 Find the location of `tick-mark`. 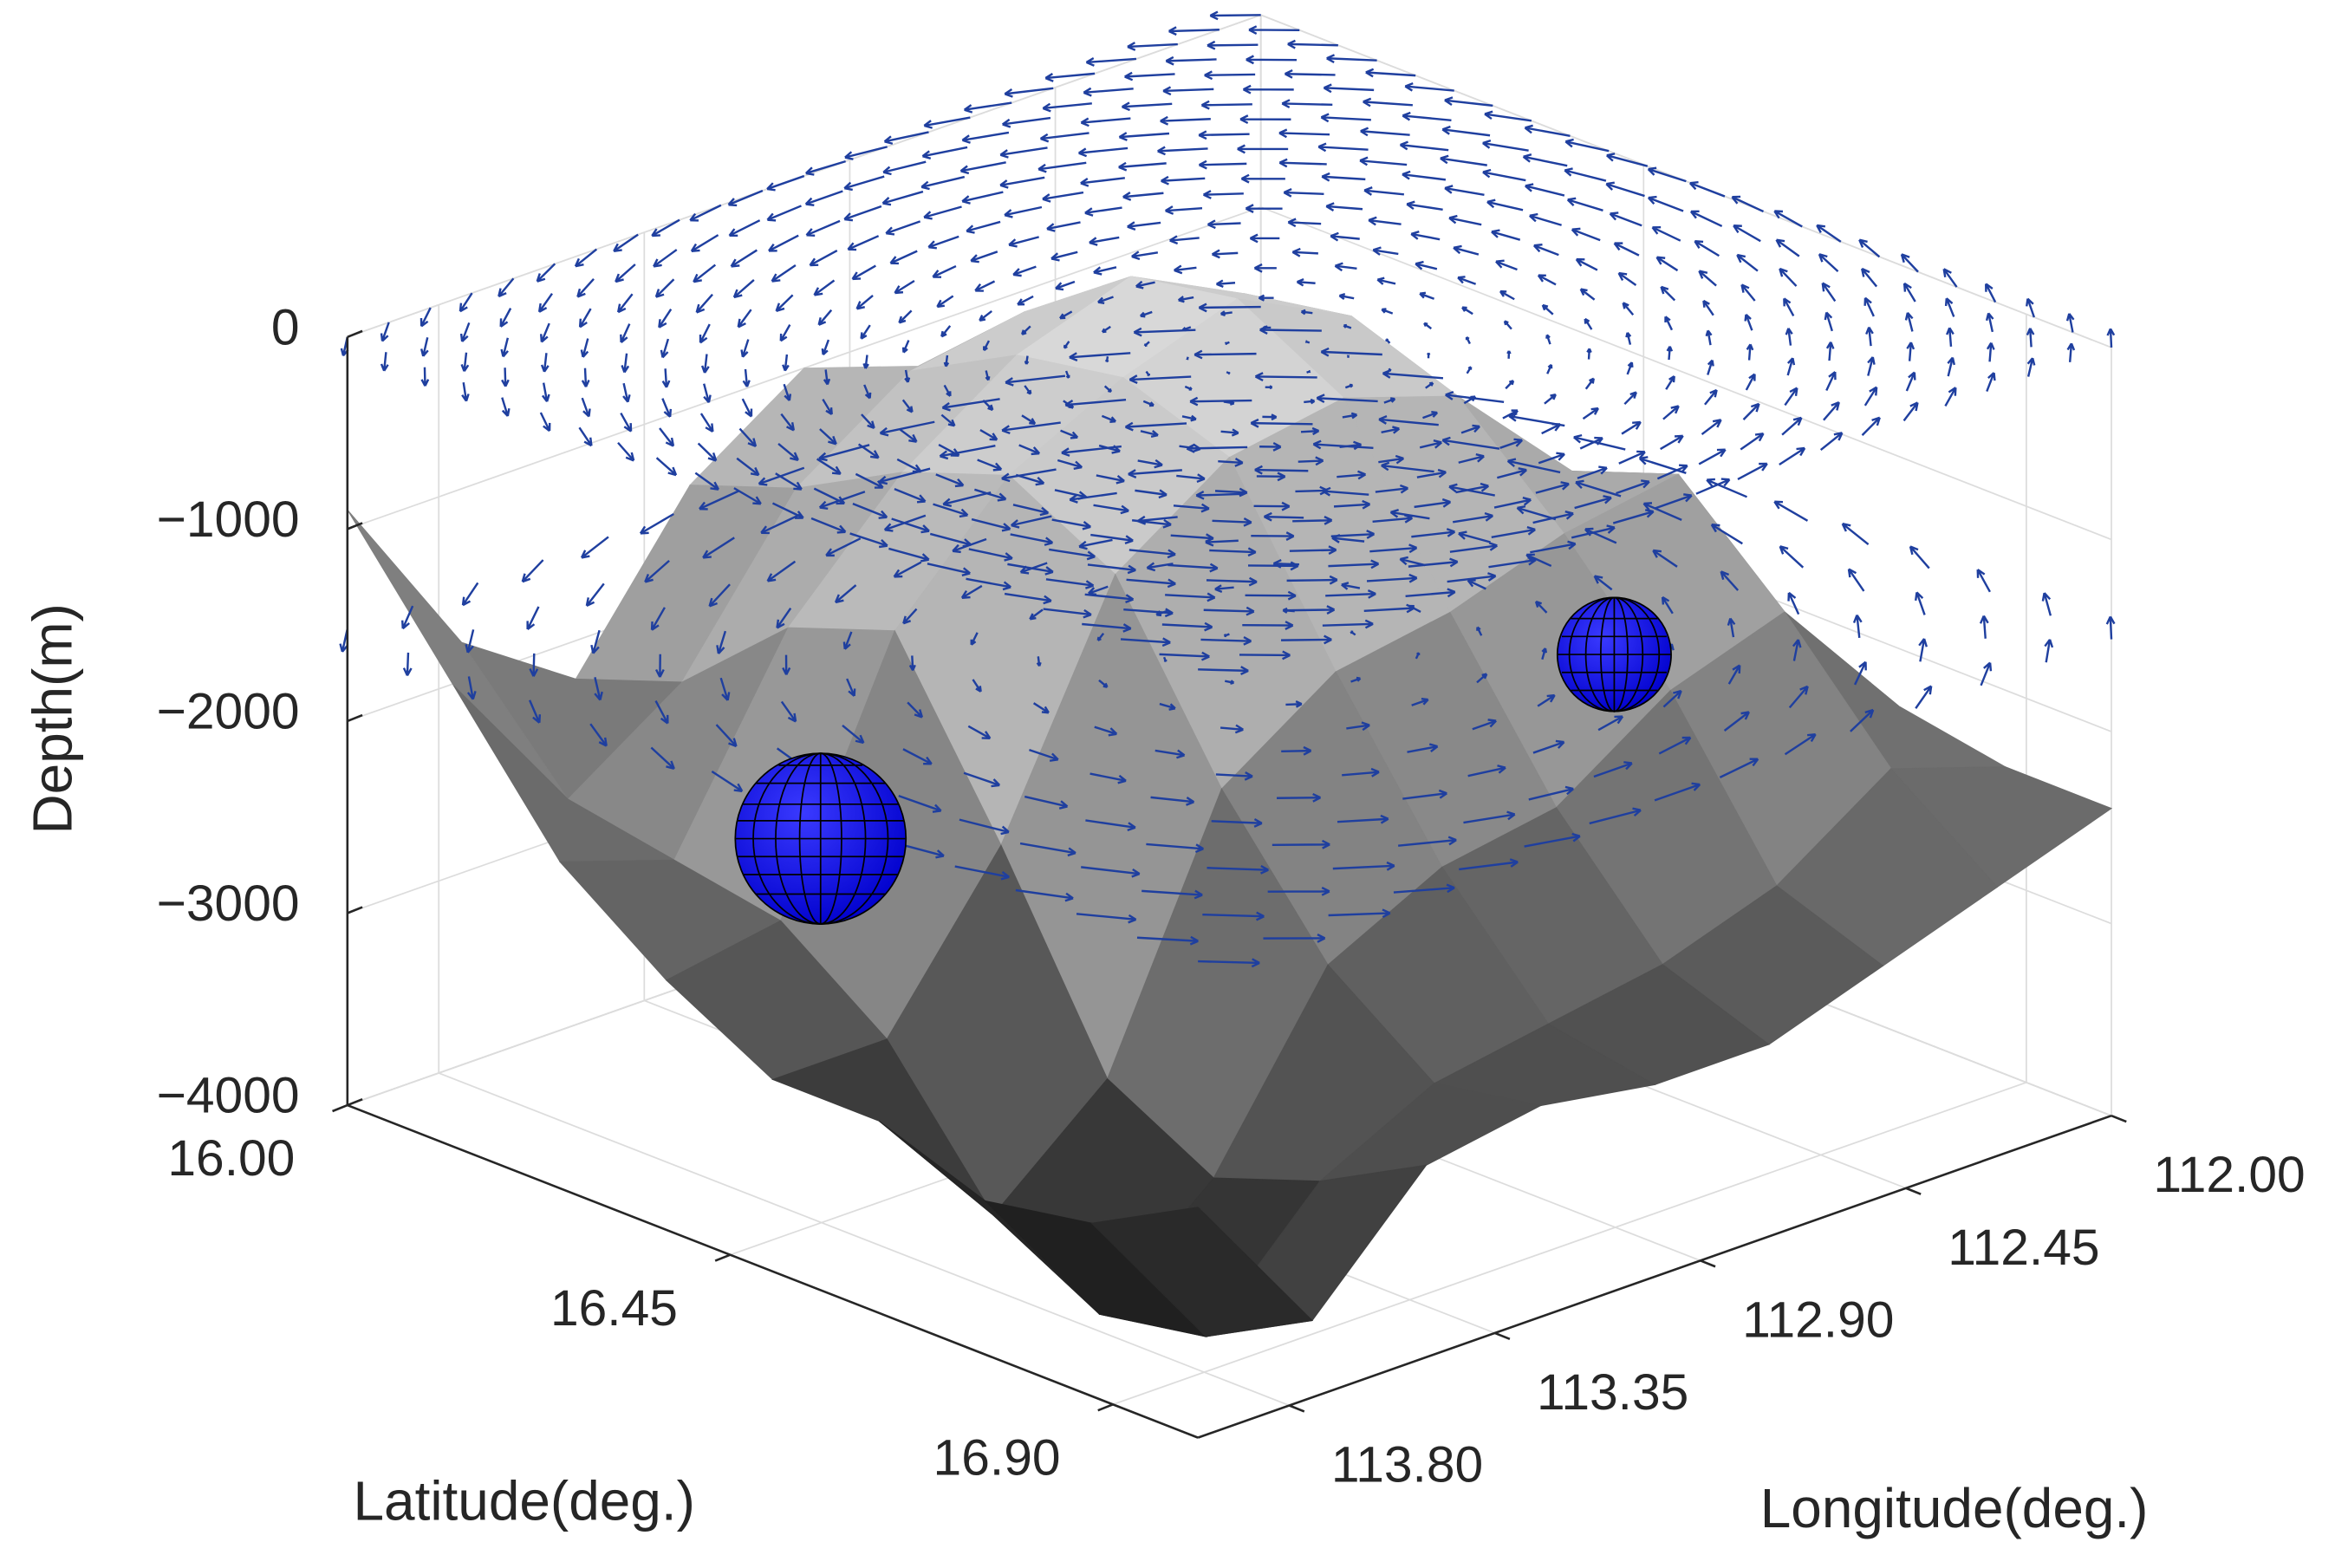

tick-mark is located at coordinates (355, 1102).